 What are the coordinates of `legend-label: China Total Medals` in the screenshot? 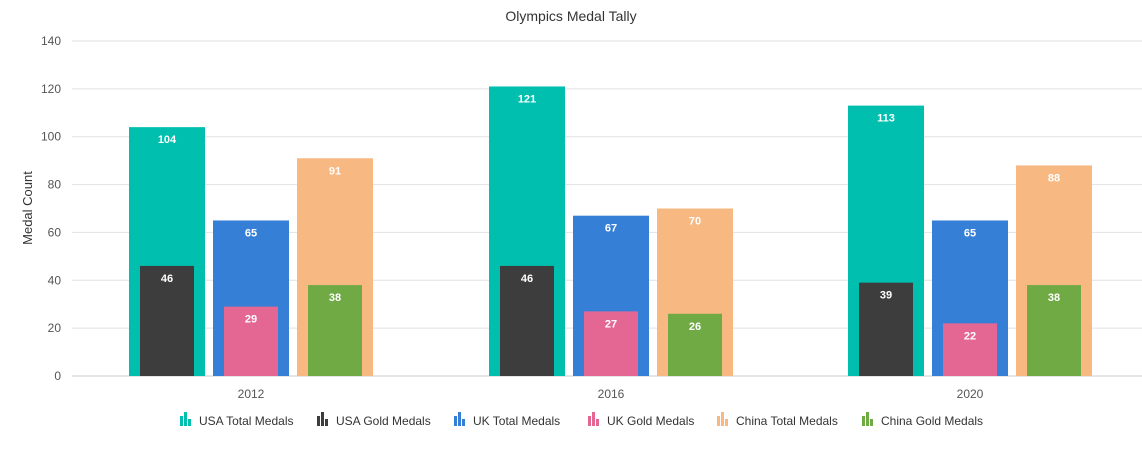 It's located at (787, 421).